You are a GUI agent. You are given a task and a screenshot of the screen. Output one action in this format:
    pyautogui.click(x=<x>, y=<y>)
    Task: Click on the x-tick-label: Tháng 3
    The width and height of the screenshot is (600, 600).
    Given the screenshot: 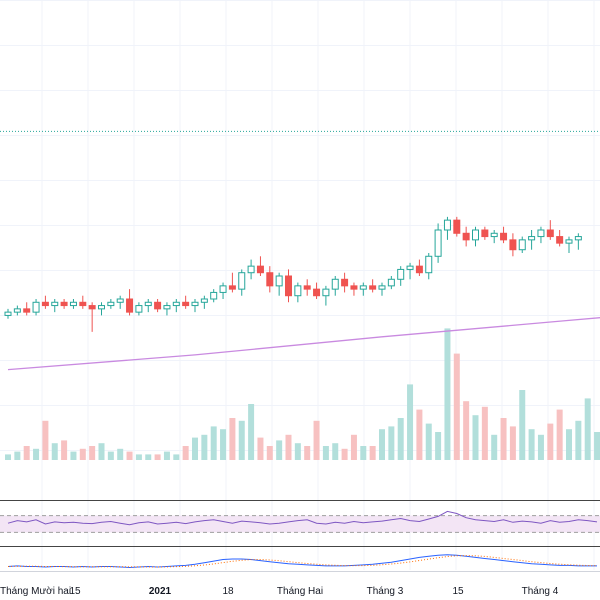 What is the action you would take?
    pyautogui.click(x=385, y=591)
    